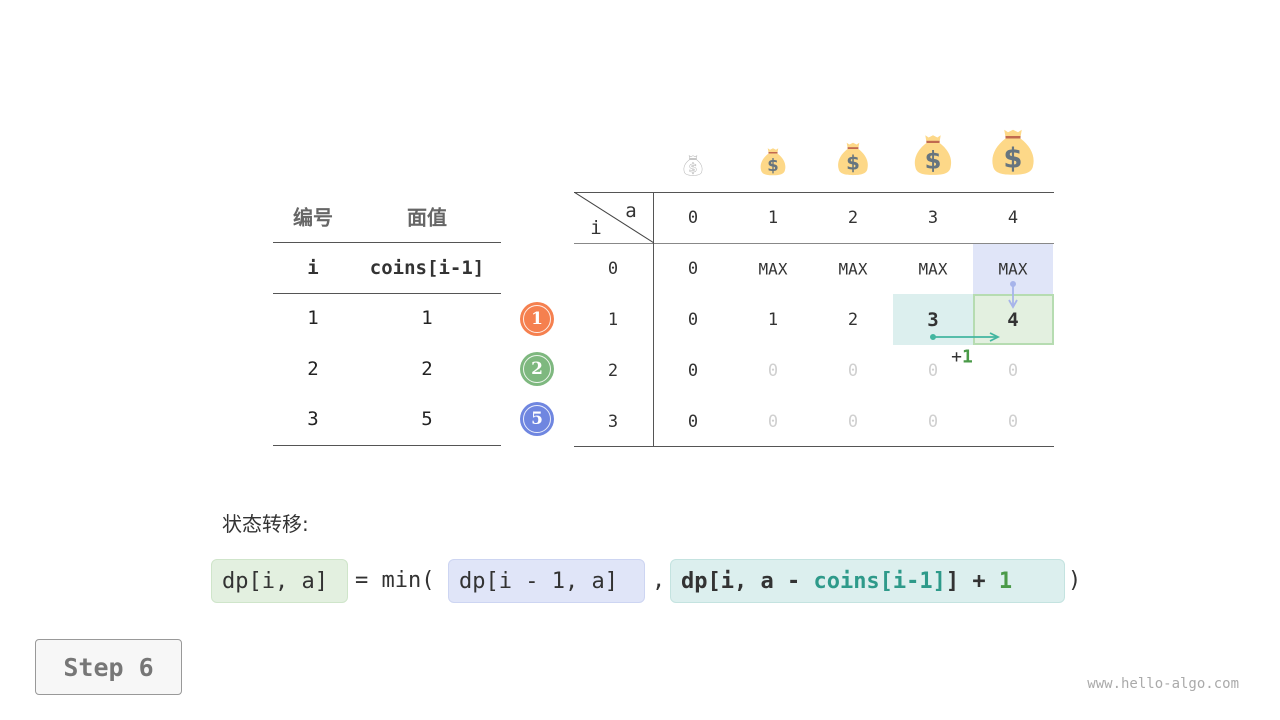 The image size is (1280, 720). I want to click on row-header: 0, so click(613, 269).